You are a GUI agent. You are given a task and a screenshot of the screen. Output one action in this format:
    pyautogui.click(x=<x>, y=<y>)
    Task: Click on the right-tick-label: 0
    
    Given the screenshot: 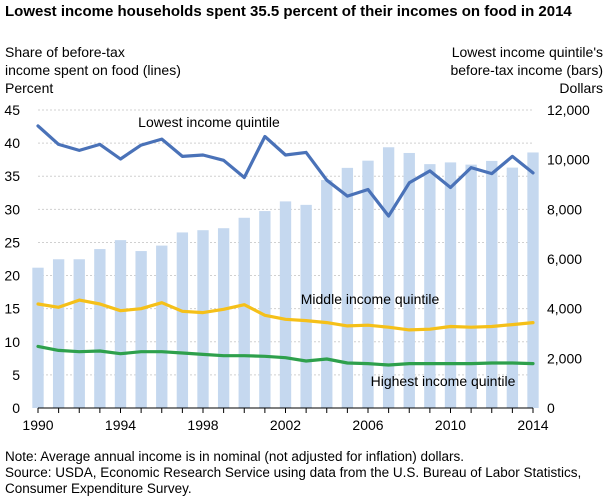 What is the action you would take?
    pyautogui.click(x=551, y=408)
    